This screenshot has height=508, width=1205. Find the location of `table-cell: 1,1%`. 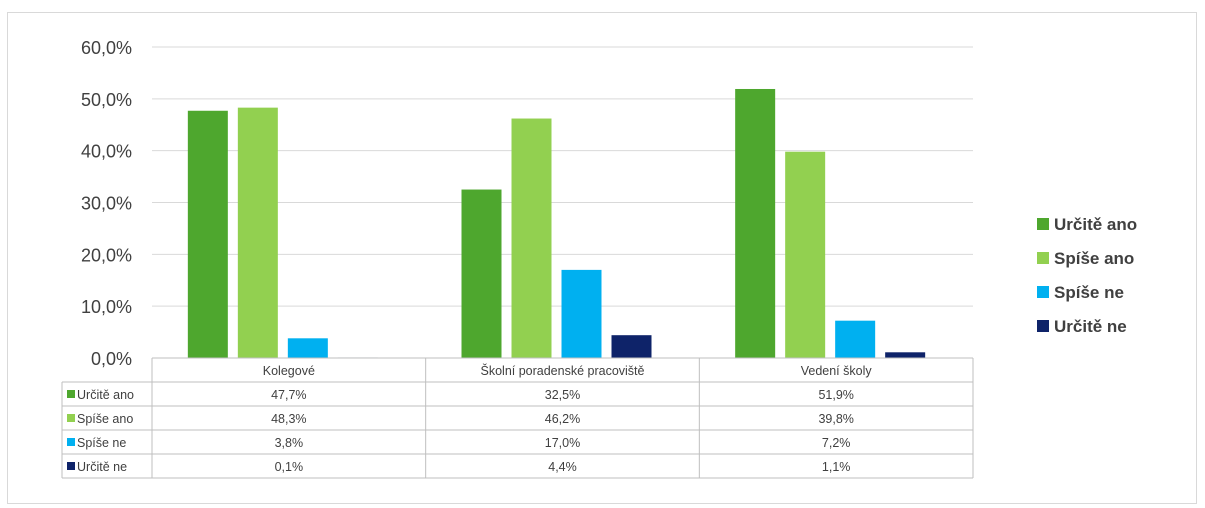

table-cell: 1,1% is located at coordinates (836, 467).